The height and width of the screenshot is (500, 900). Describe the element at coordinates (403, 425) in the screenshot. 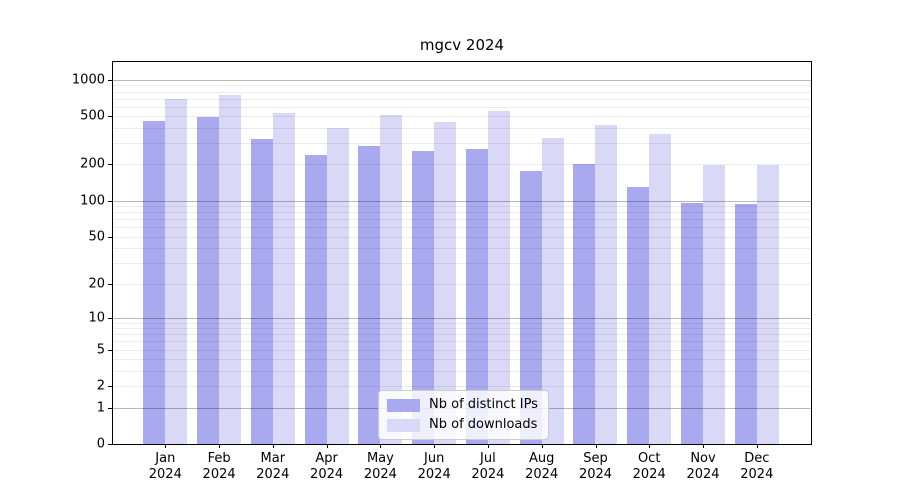

I see `legend-swatch-downloads` at that location.